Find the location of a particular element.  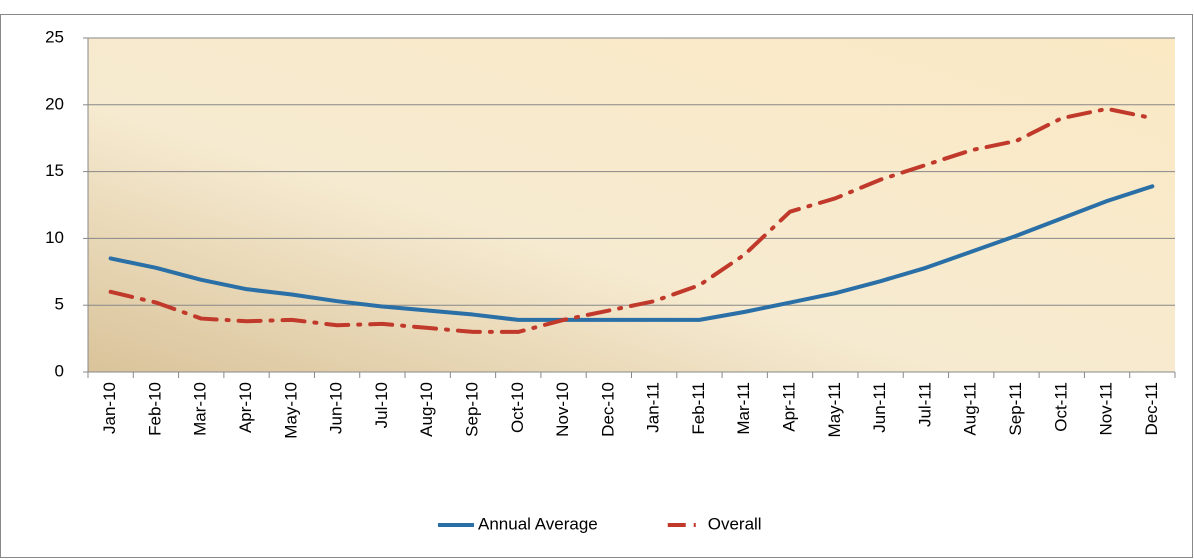

x-tick-label: Aug-10 is located at coordinates (426, 409).